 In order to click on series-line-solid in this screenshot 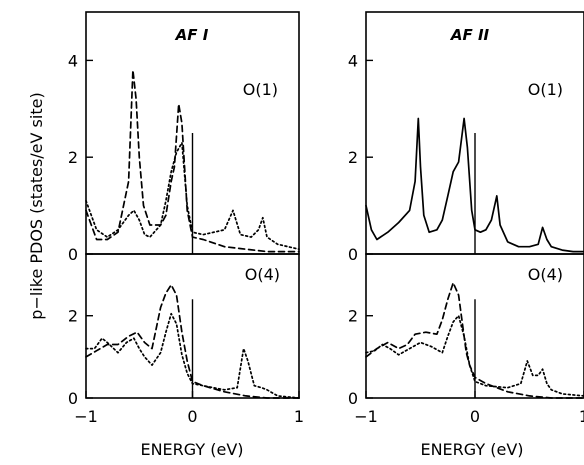, I will do `click(474, 185)`.